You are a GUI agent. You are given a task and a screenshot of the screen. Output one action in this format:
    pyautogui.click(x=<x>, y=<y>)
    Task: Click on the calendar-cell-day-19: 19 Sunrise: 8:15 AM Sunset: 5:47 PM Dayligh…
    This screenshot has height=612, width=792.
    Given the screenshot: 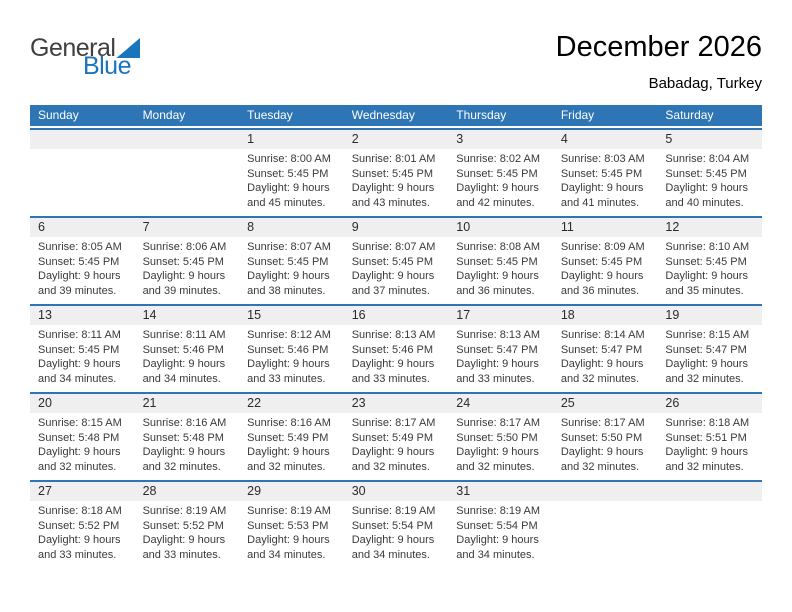 What is the action you would take?
    pyautogui.click(x=709, y=349)
    